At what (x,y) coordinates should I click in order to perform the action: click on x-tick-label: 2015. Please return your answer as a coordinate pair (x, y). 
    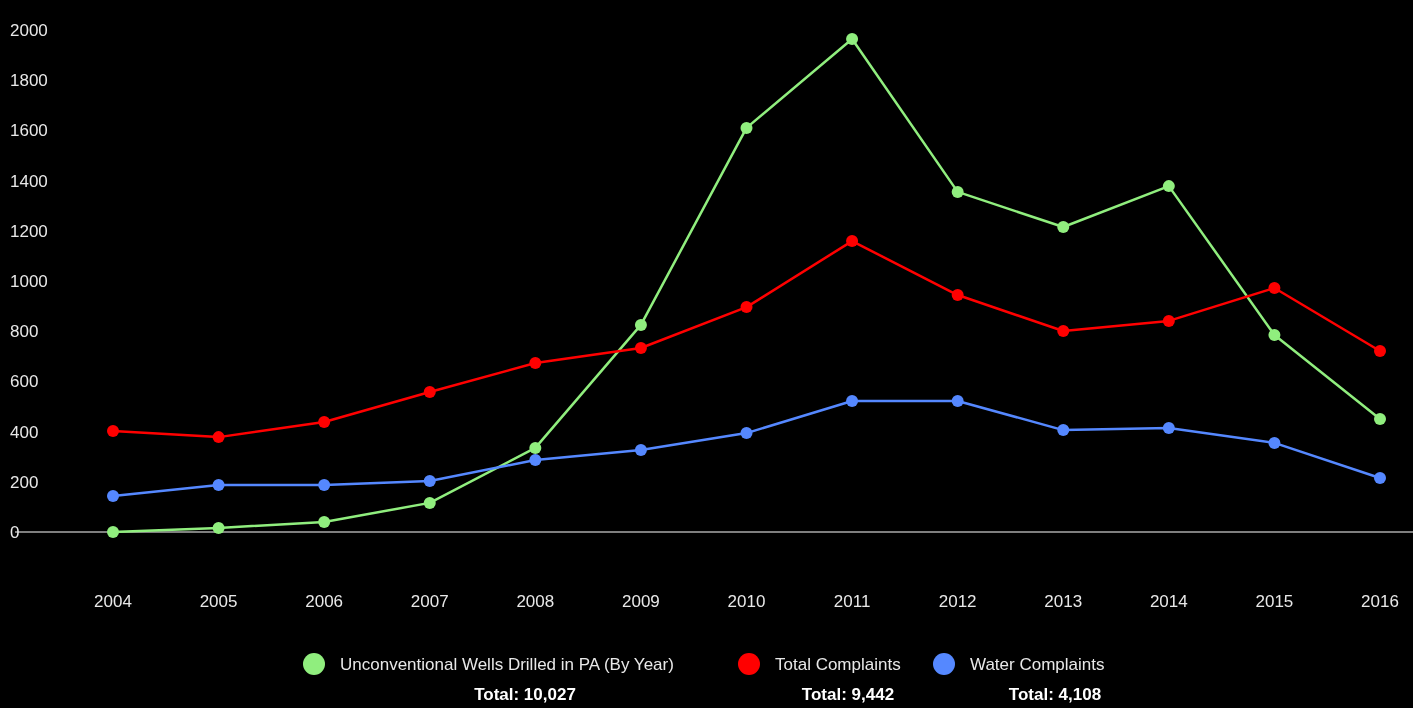
    Looking at the image, I should click on (1274, 601).